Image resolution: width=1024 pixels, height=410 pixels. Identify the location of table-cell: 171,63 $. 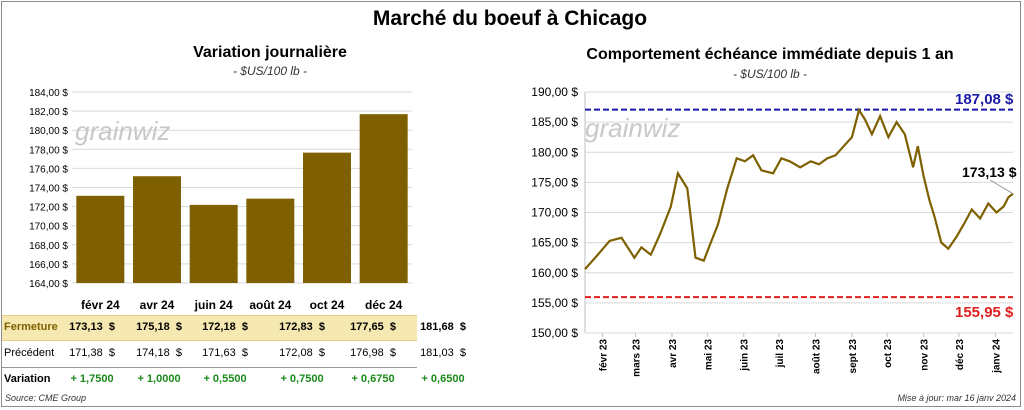
(225, 353).